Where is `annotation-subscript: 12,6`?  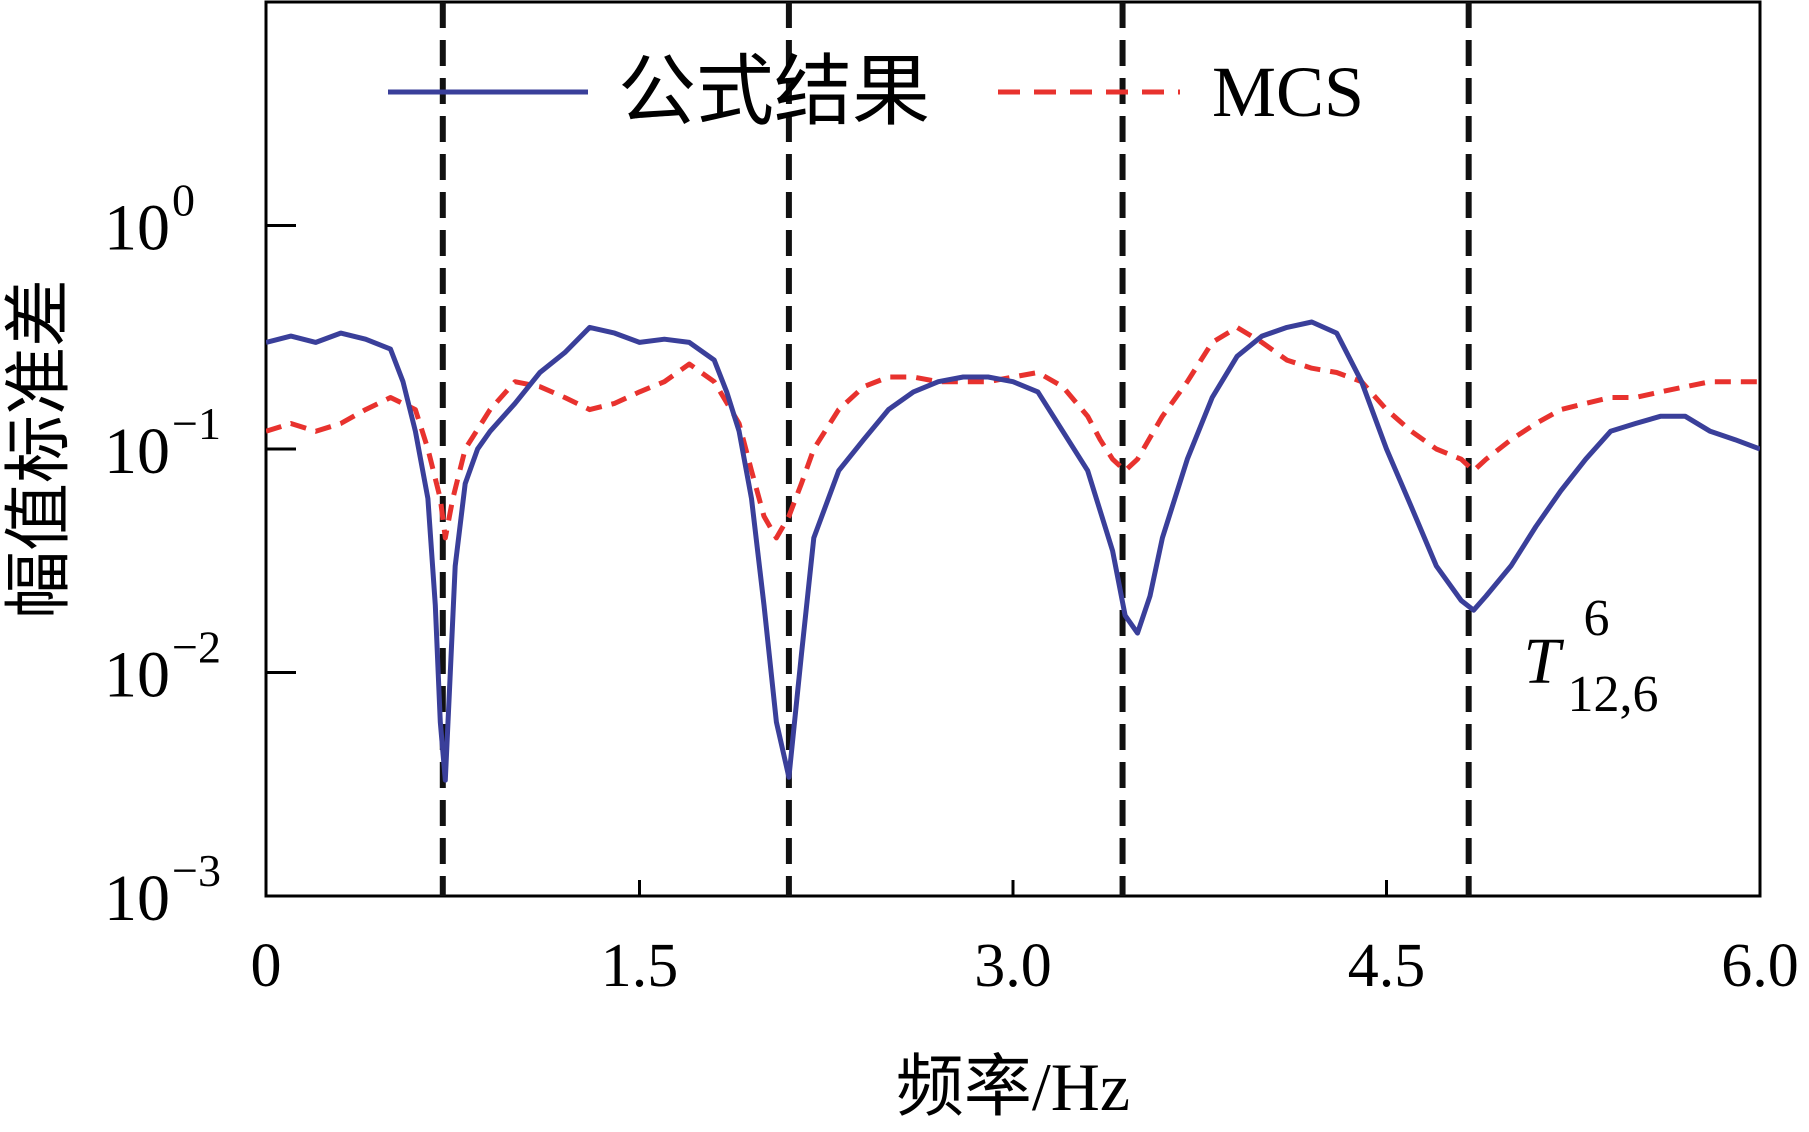
annotation-subscript: 12,6 is located at coordinates (1612, 694).